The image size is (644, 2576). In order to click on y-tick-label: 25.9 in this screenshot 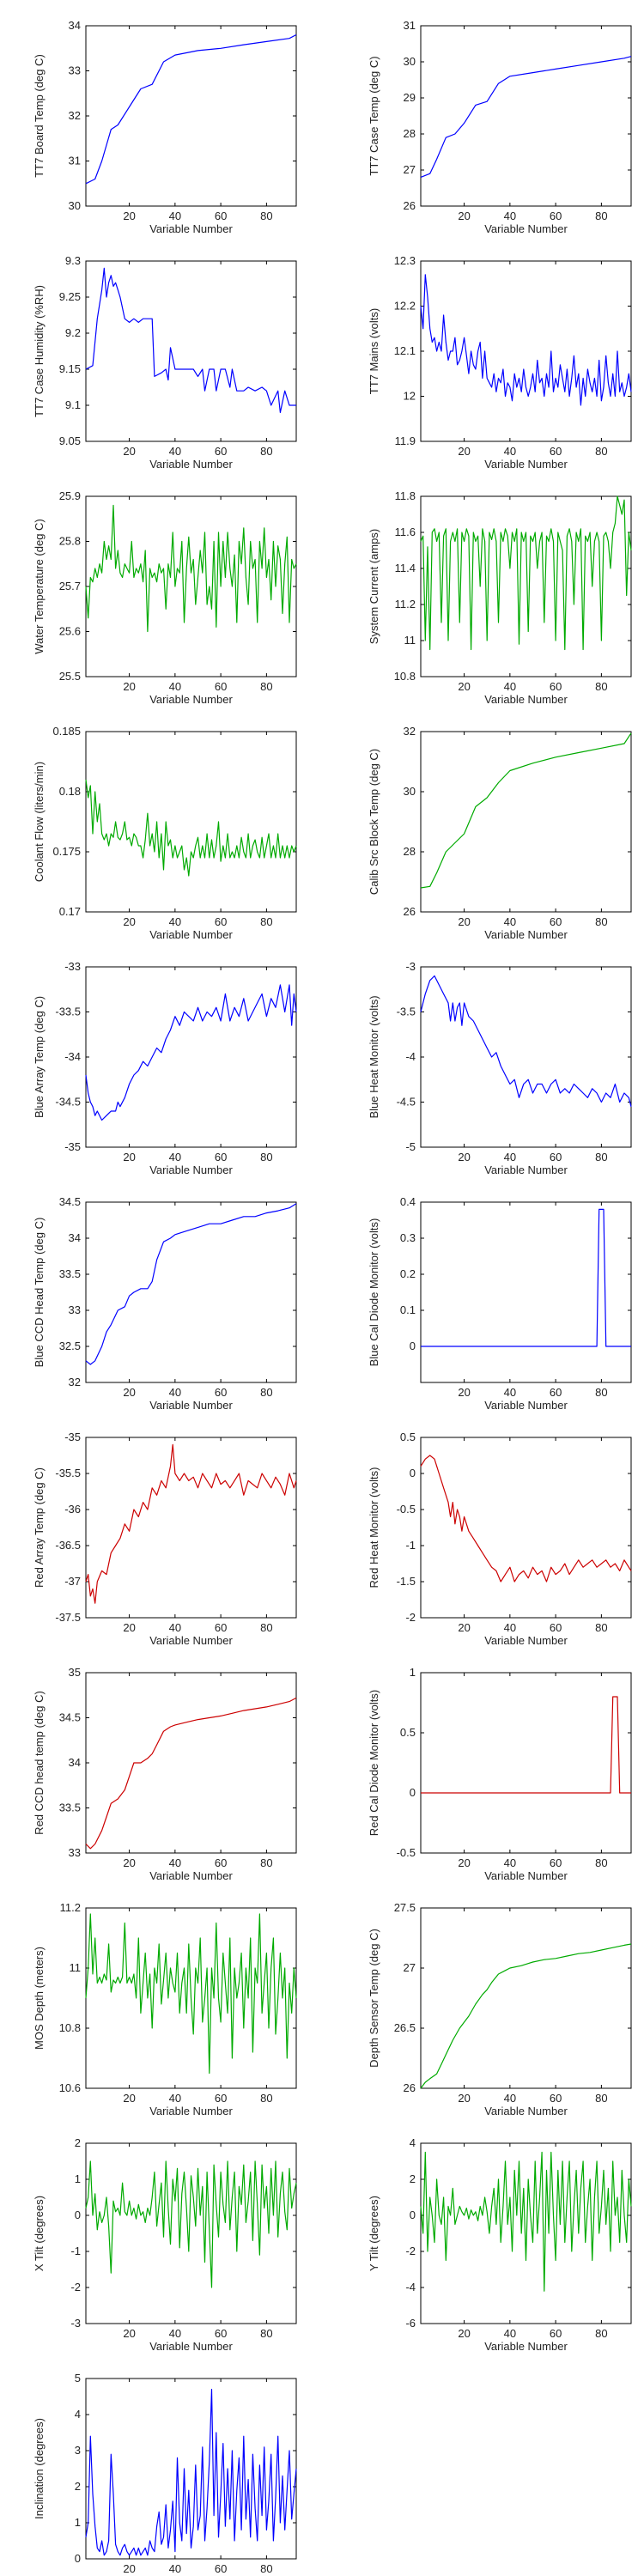, I will do `click(70, 496)`.